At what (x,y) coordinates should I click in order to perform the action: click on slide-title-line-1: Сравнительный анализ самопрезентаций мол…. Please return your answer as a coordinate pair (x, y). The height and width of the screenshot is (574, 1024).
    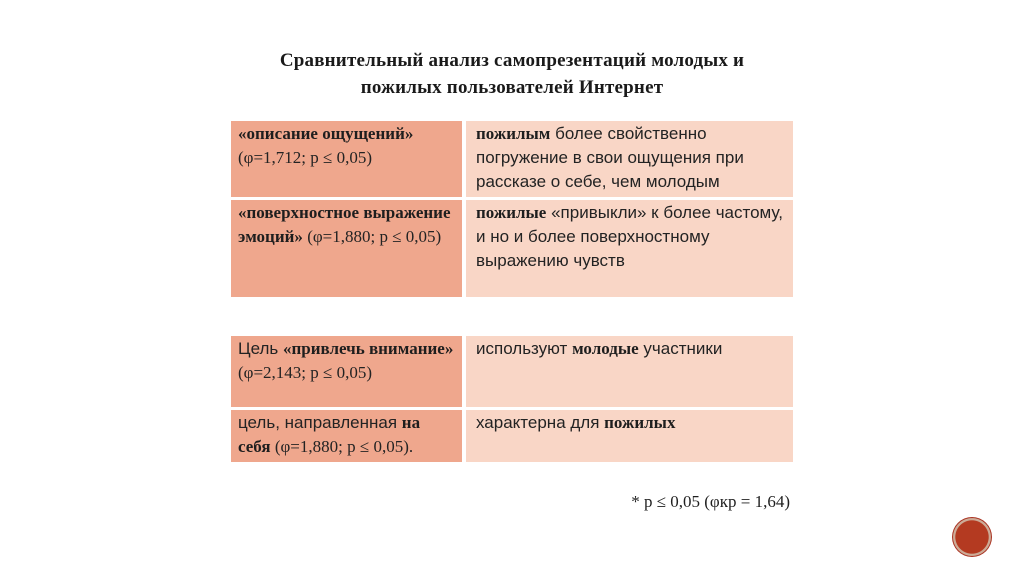
    Looking at the image, I should click on (512, 60).